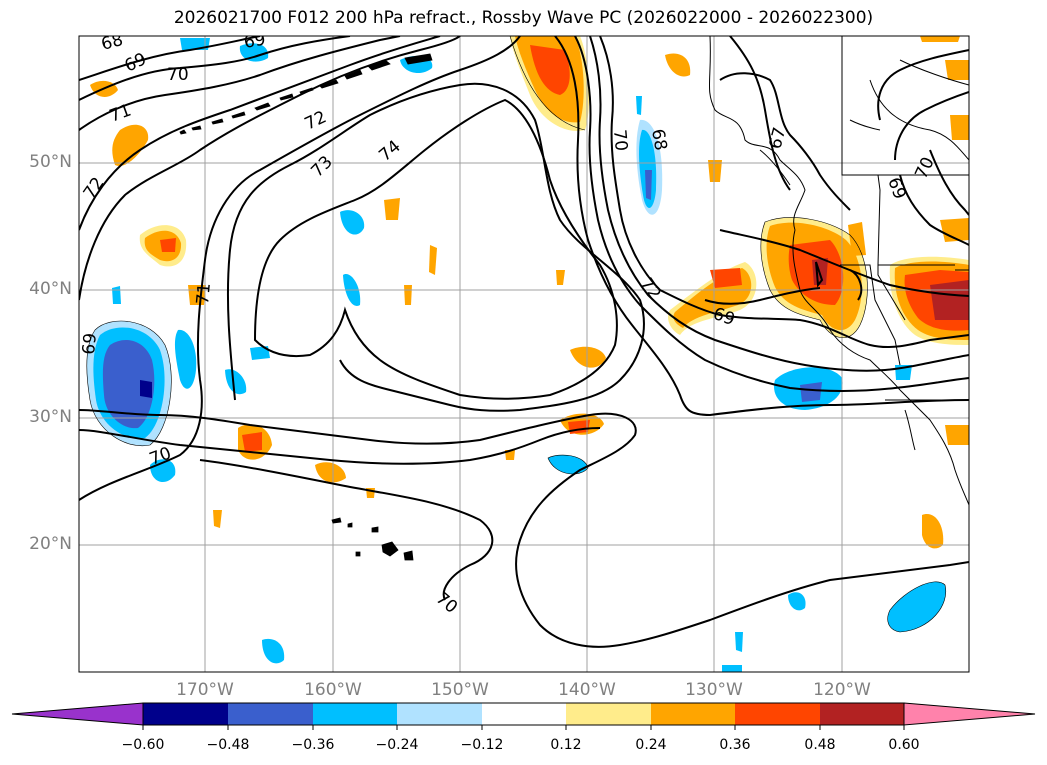 This screenshot has width=1047, height=765. I want to click on lon-label-160w: 160°W, so click(333, 690).